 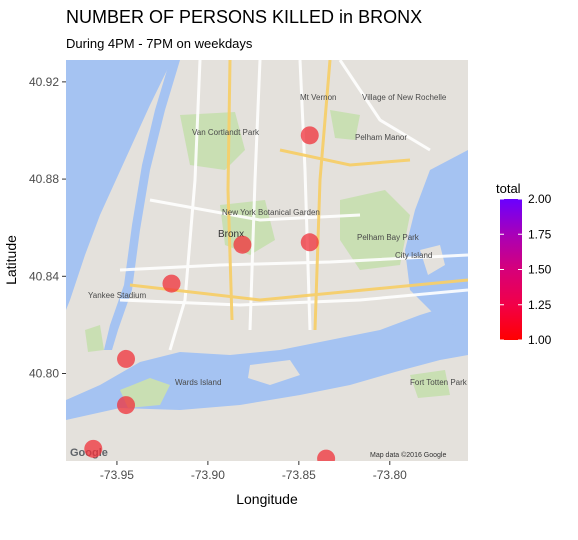 I want to click on label-botanical: New York Botanical Garden, so click(x=271, y=212).